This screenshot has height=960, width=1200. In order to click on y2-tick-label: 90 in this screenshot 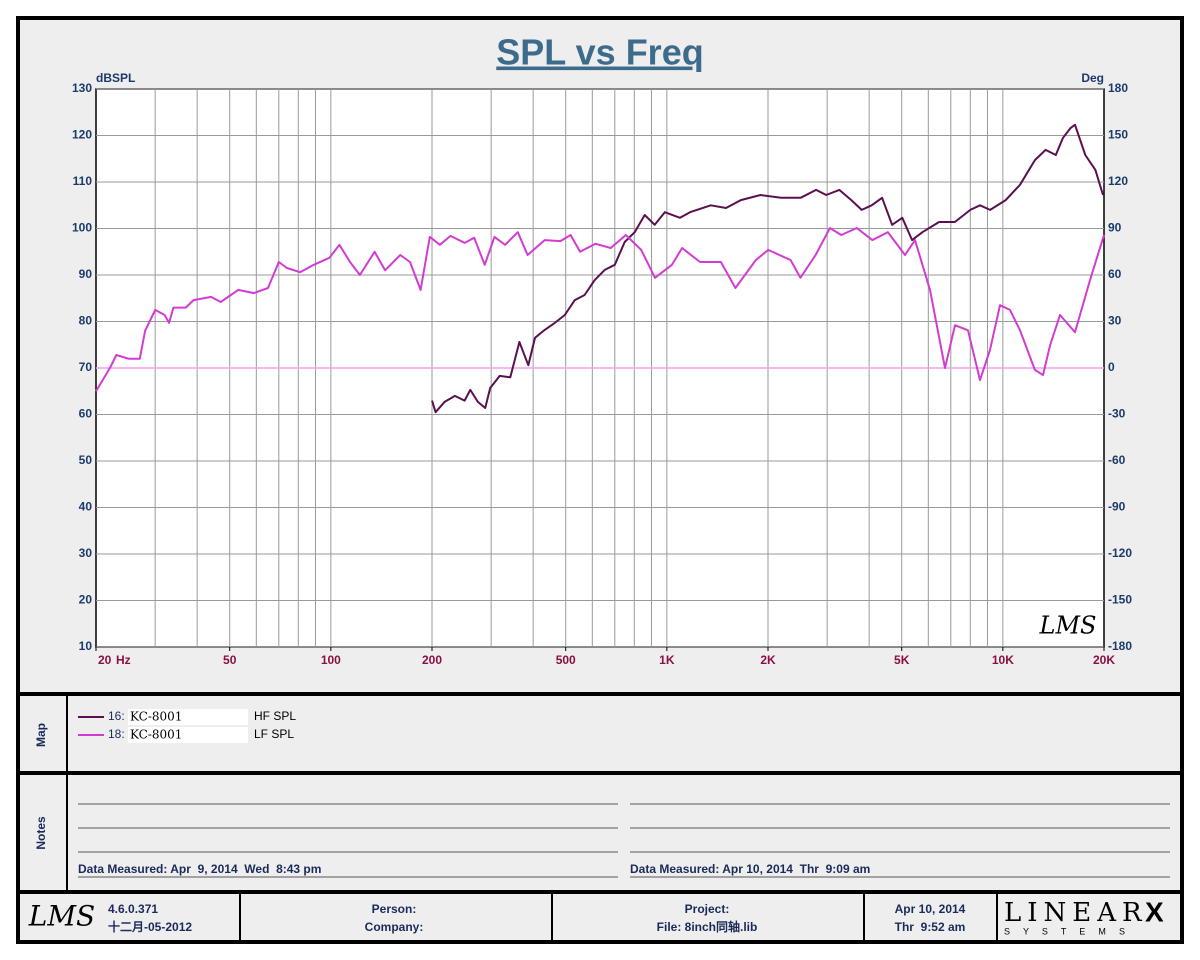, I will do `click(1115, 228)`.